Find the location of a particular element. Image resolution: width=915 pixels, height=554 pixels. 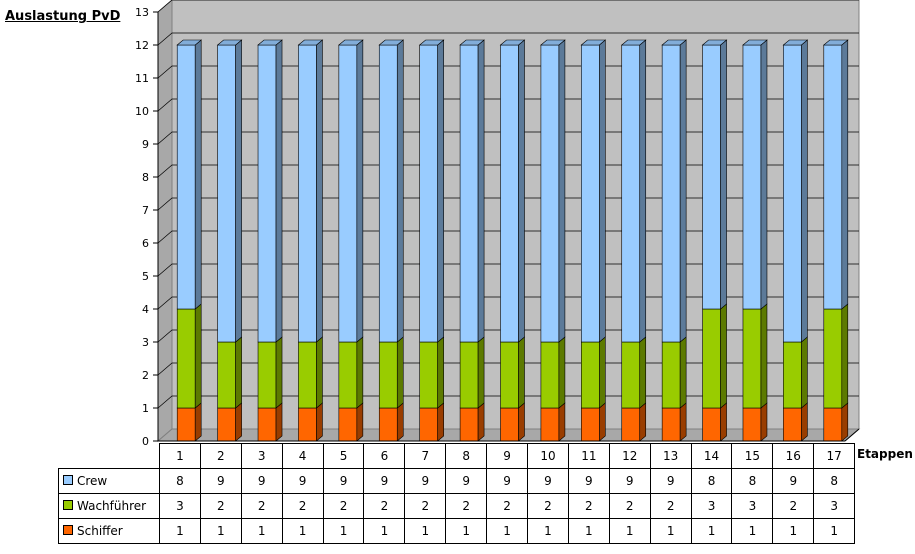

y-tick-label: 1 is located at coordinates (145, 408).